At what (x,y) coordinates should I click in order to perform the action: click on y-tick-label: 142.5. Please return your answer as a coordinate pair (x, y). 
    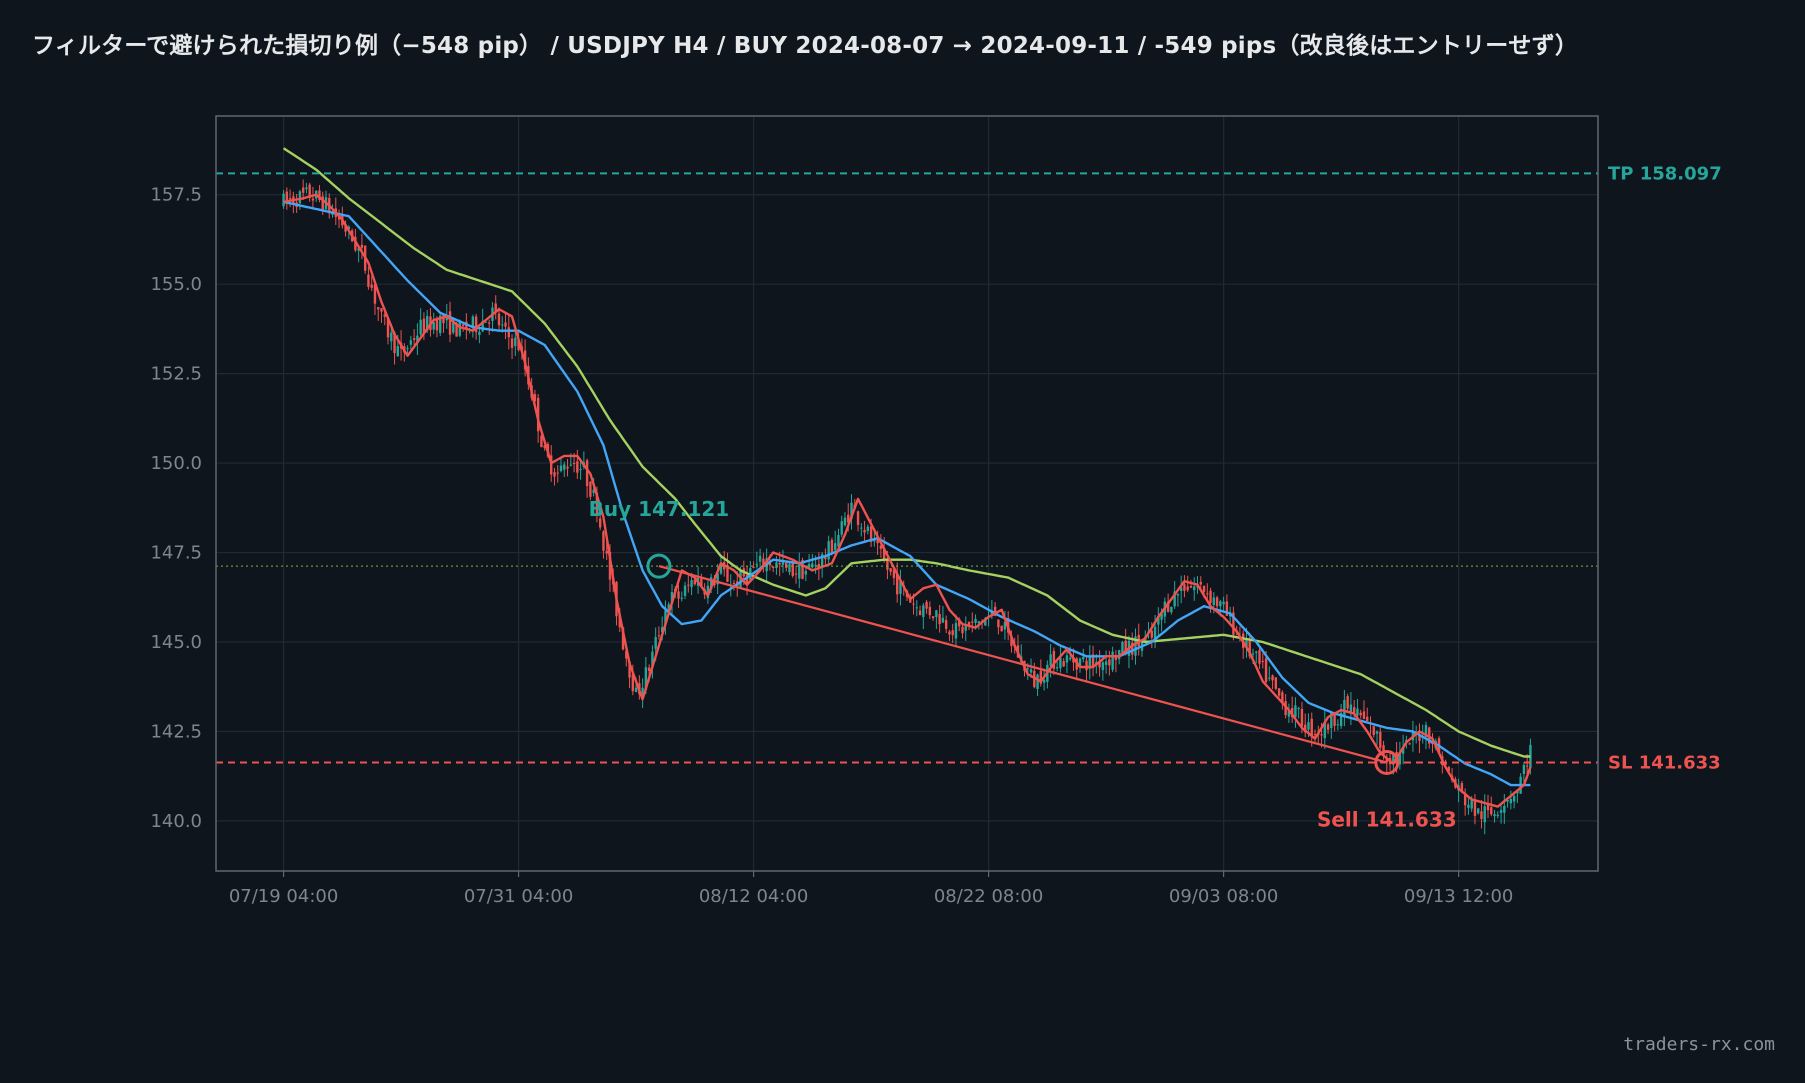
    Looking at the image, I should click on (176, 731).